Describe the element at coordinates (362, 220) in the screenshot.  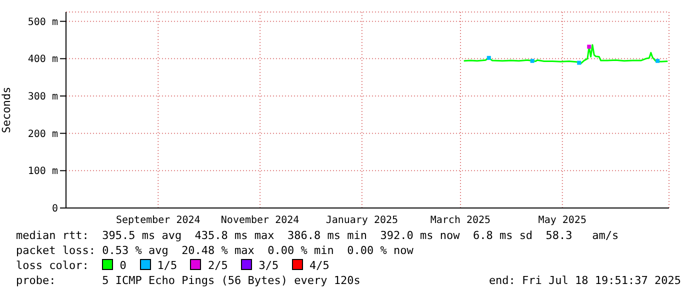
I see `x-tick-label: January 2025` at that location.